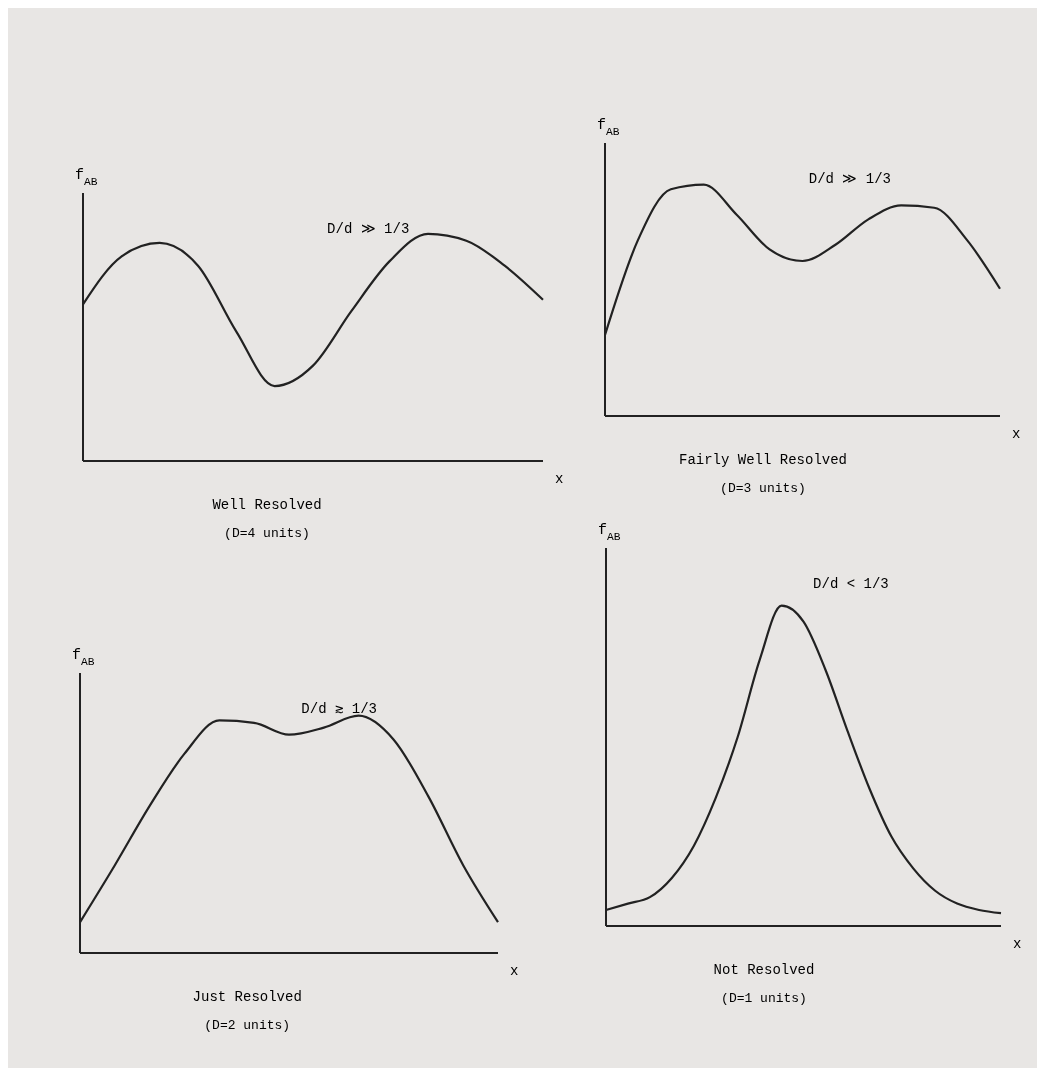 The image size is (1045, 1075). What do you see at coordinates (267, 533) in the screenshot?
I see `text: (D=4 units)` at bounding box center [267, 533].